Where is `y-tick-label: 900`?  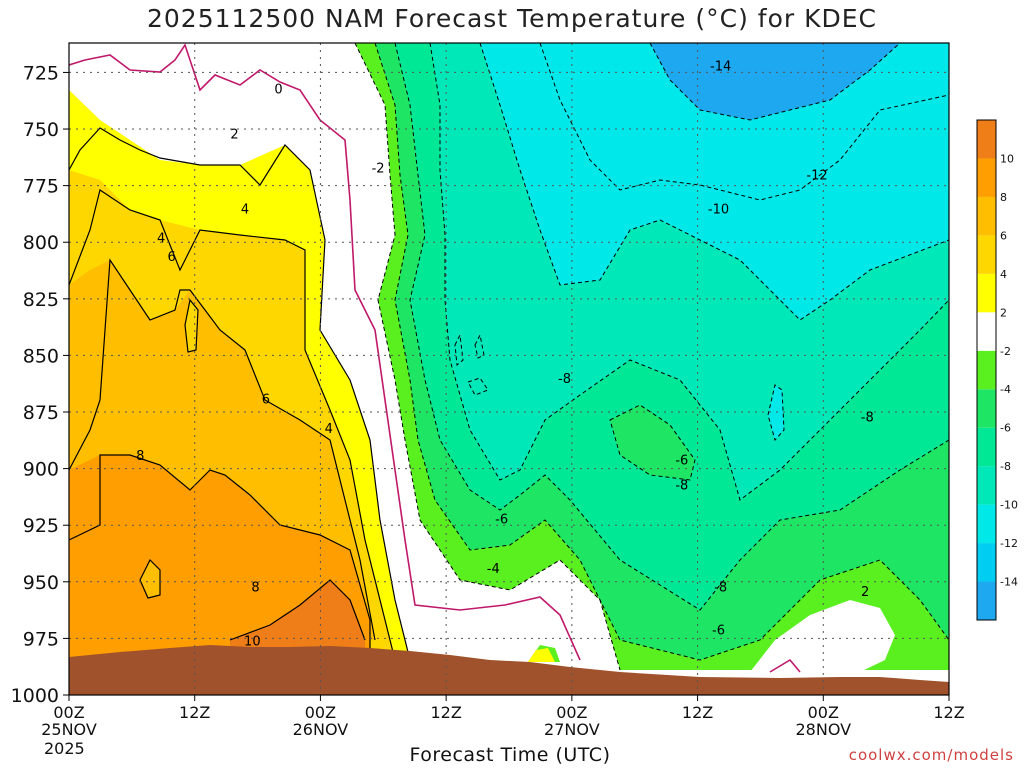
y-tick-label: 900 is located at coordinates (41, 470).